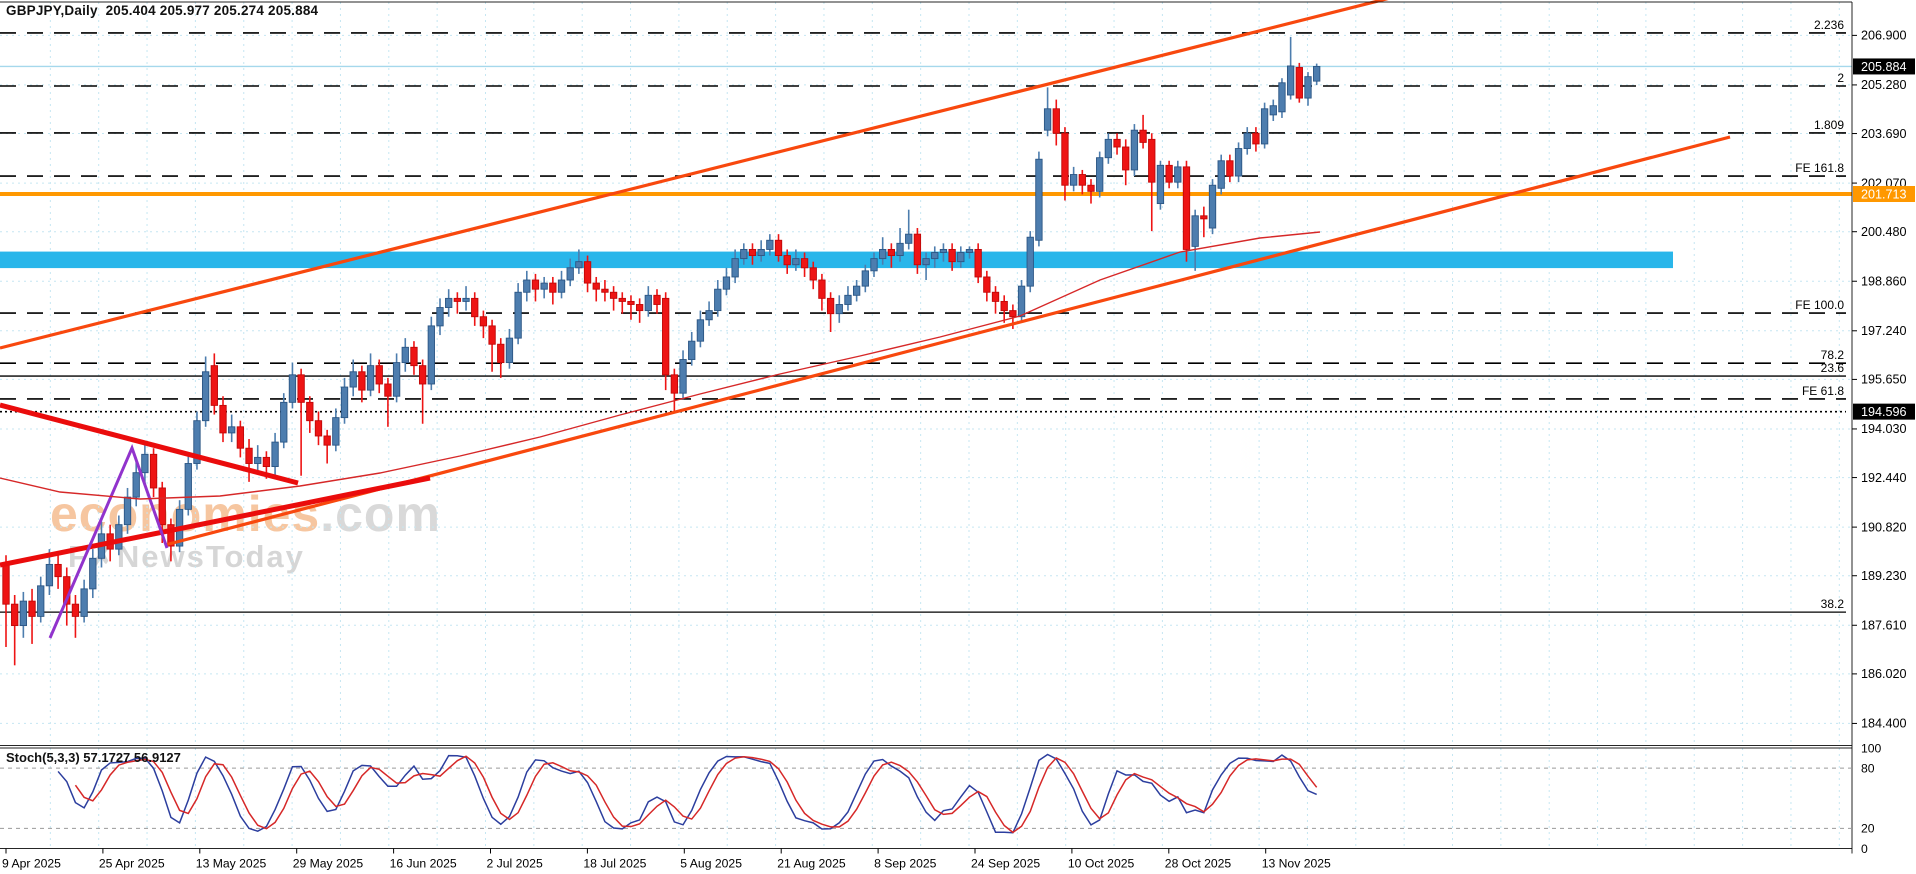 The width and height of the screenshot is (1916, 874). I want to click on fib-level-label: 23.6, so click(1833, 368).